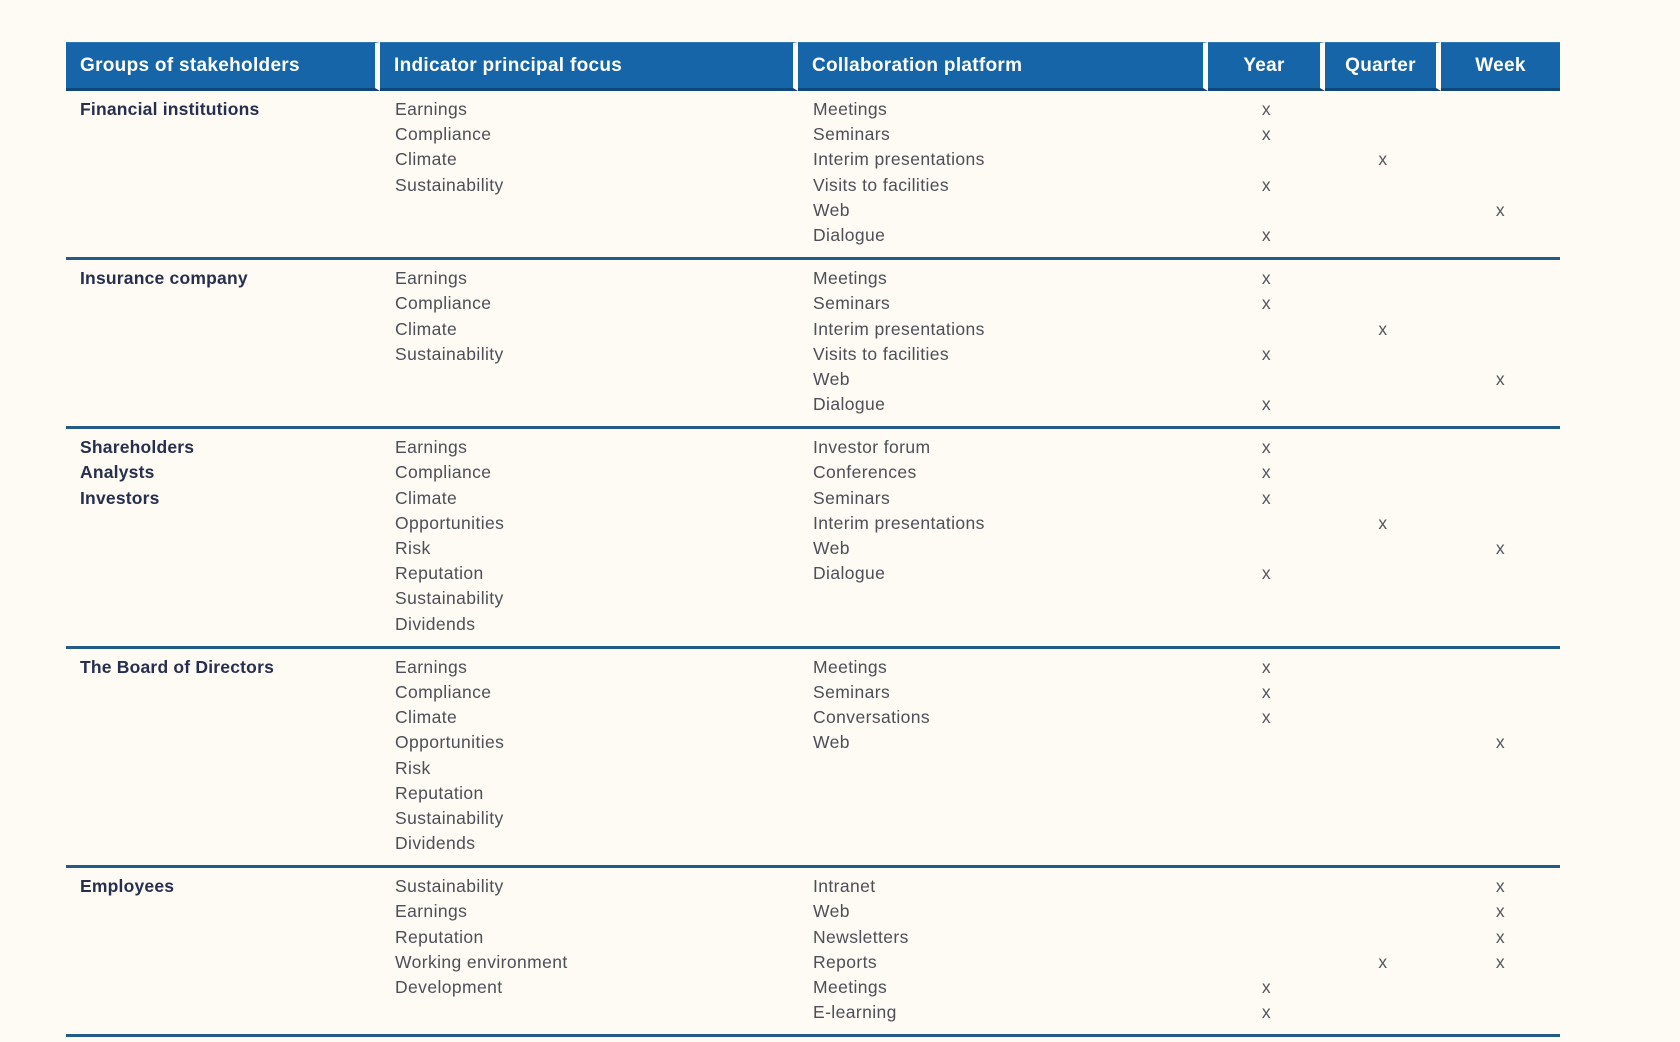 Image resolution: width=1680 pixels, height=1042 pixels. I want to click on table-row: Investors Climate Seminars x, so click(813, 498).